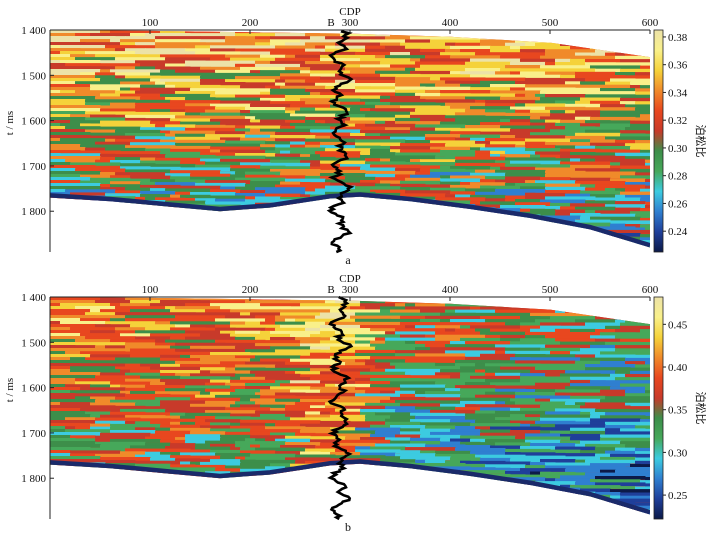  I want to click on colorbar-tick-label: 0.40, so click(678, 368).